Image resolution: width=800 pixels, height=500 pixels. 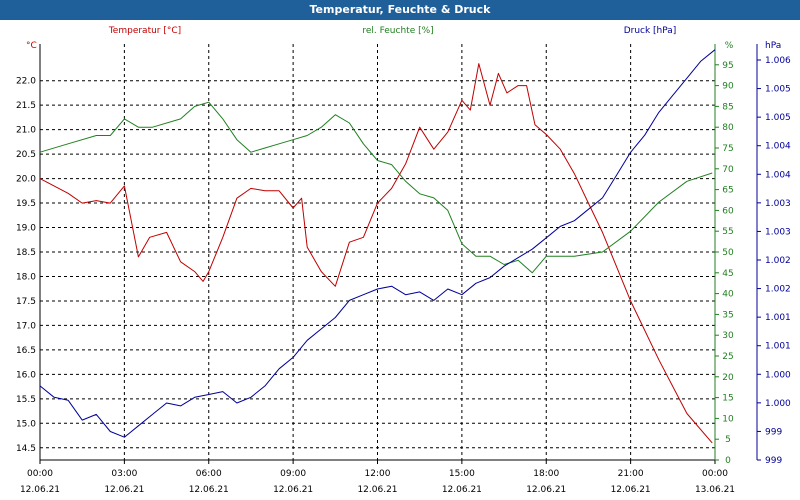 I want to click on hum-tick-label: 0, so click(x=728, y=461).